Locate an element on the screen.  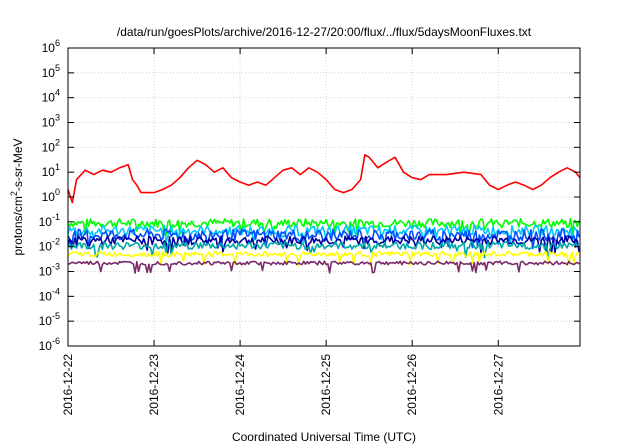
y-axis-label: protons/cm2-s-sr-MeV is located at coordinates (17, 196).